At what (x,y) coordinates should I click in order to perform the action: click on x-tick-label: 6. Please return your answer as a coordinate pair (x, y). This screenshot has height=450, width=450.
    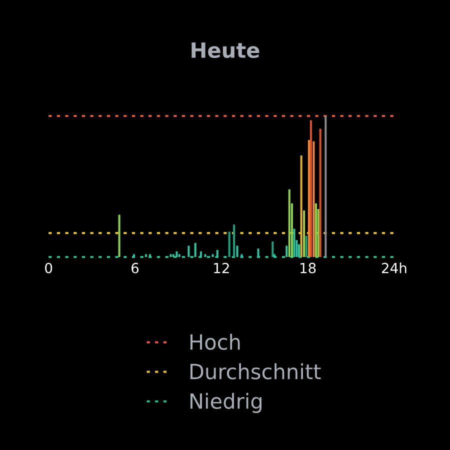
    Looking at the image, I should click on (135, 268).